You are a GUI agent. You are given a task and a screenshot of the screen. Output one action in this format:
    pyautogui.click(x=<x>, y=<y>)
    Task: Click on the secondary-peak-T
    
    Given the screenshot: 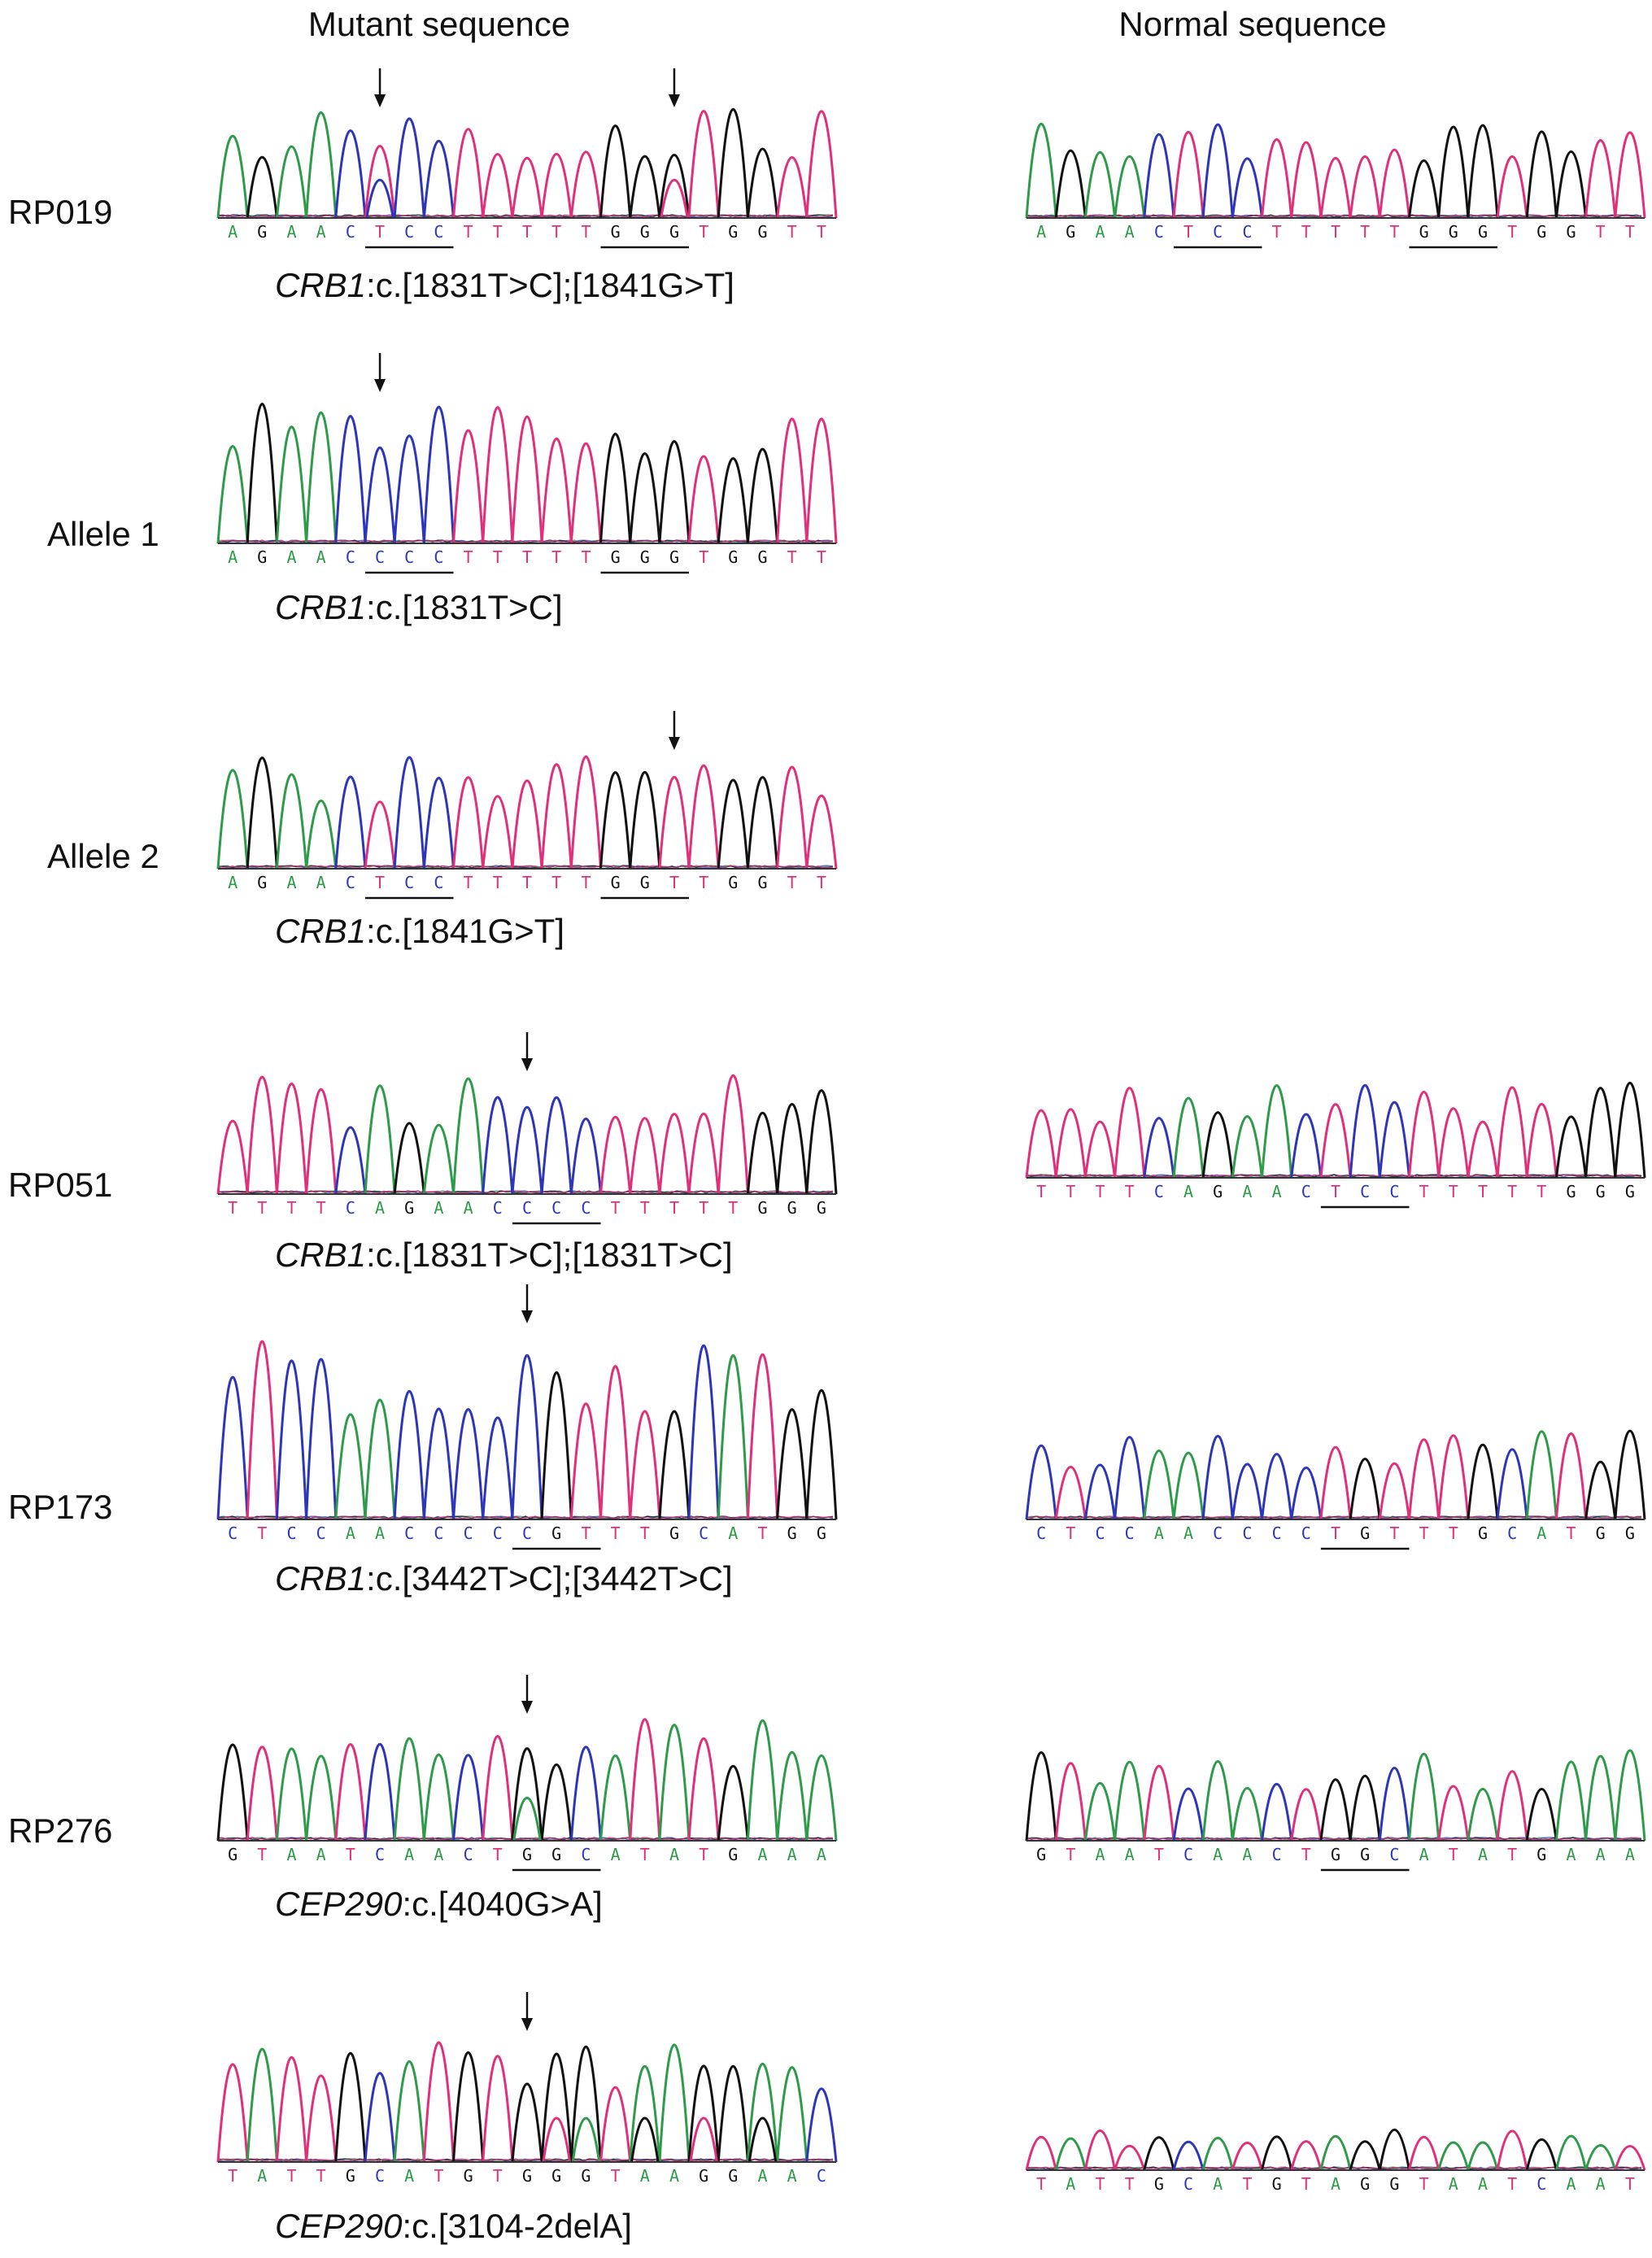 What is the action you would take?
    pyautogui.click(x=674, y=198)
    